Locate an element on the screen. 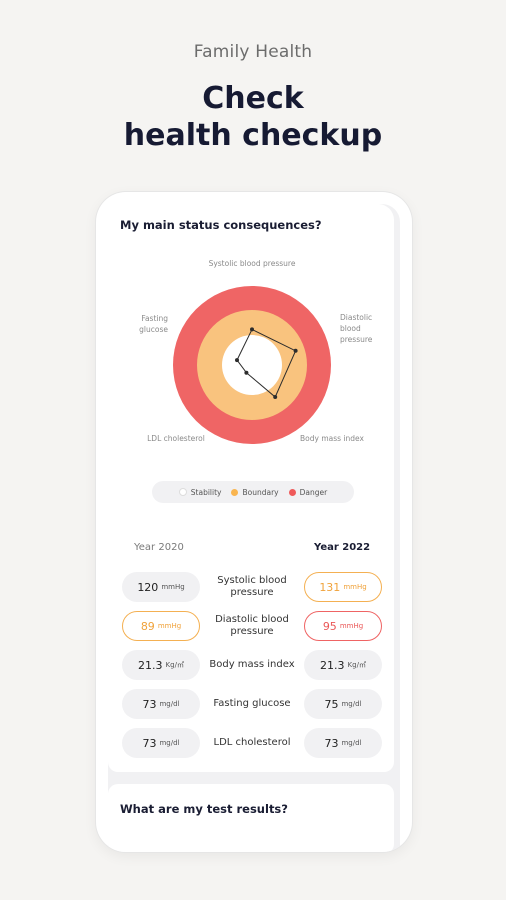 Image resolution: width=506 pixels, height=900 pixels. value-2022-pill: 95 mmHg is located at coordinates (343, 626).